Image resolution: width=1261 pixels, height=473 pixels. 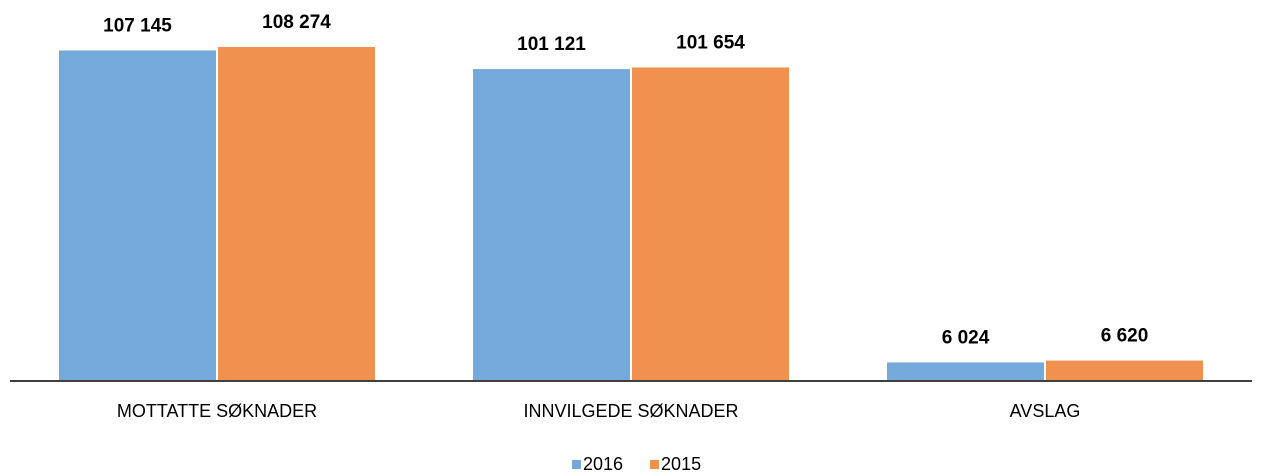 What do you see at coordinates (296, 22) in the screenshot?
I see `value-label: 108 274` at bounding box center [296, 22].